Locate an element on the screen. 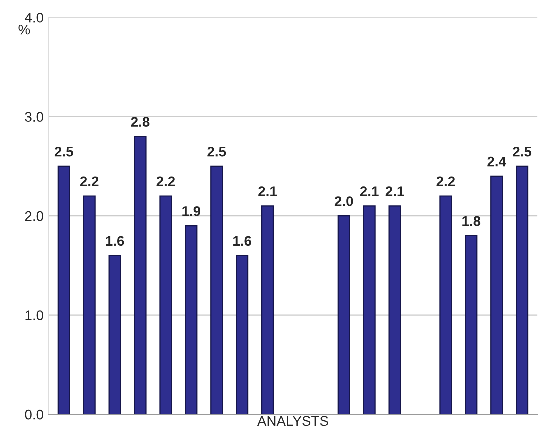 This screenshot has width=543, height=441. data-label: 1.8 is located at coordinates (471, 221).